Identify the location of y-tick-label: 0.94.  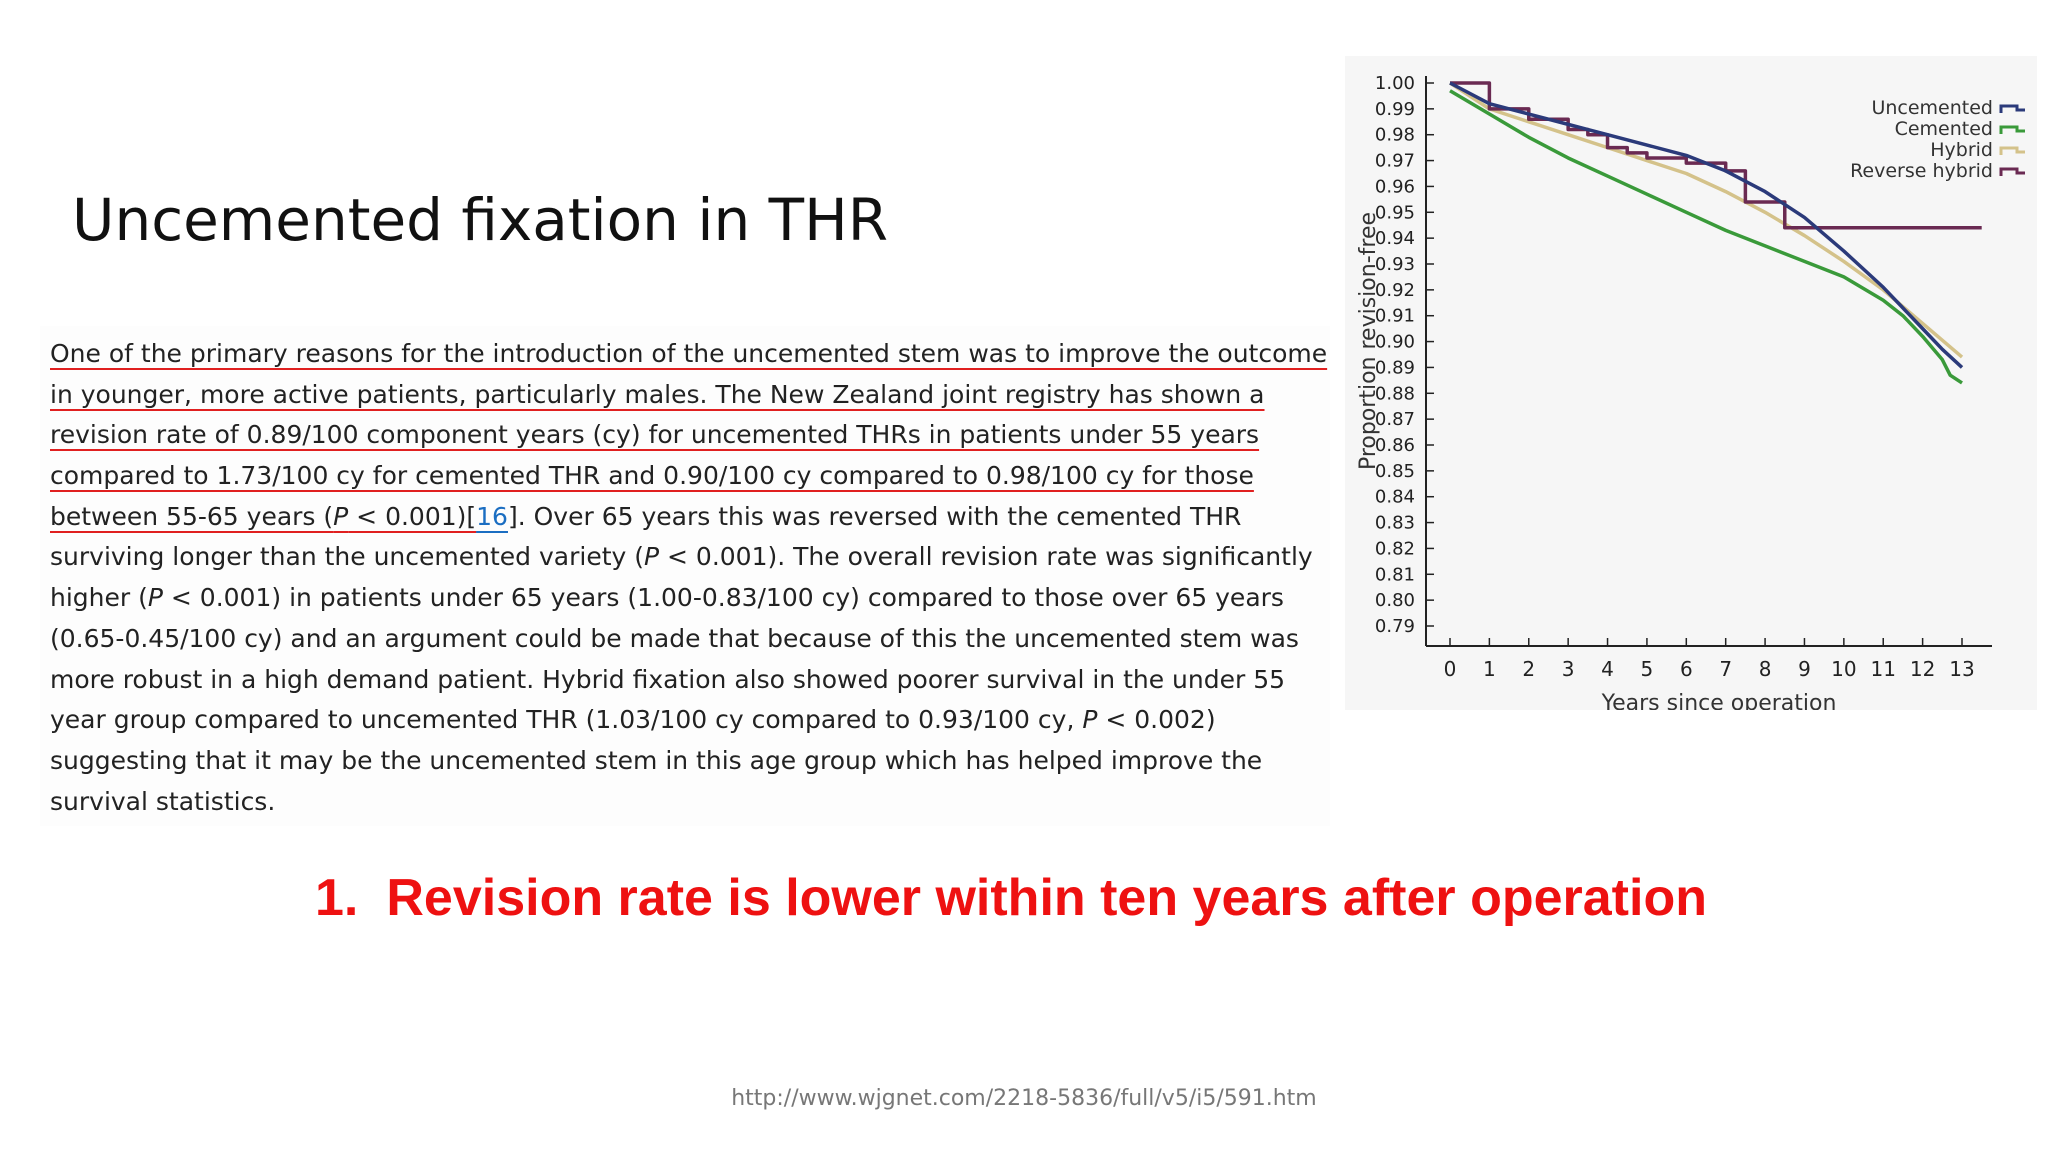
(1395, 238).